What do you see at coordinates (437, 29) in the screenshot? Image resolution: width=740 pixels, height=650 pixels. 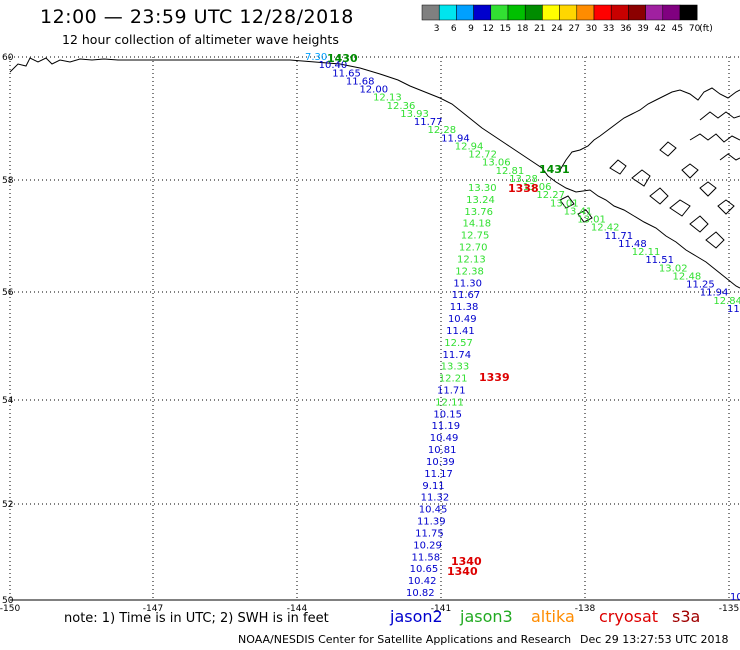 I see `legend-tick-label: 3` at bounding box center [437, 29].